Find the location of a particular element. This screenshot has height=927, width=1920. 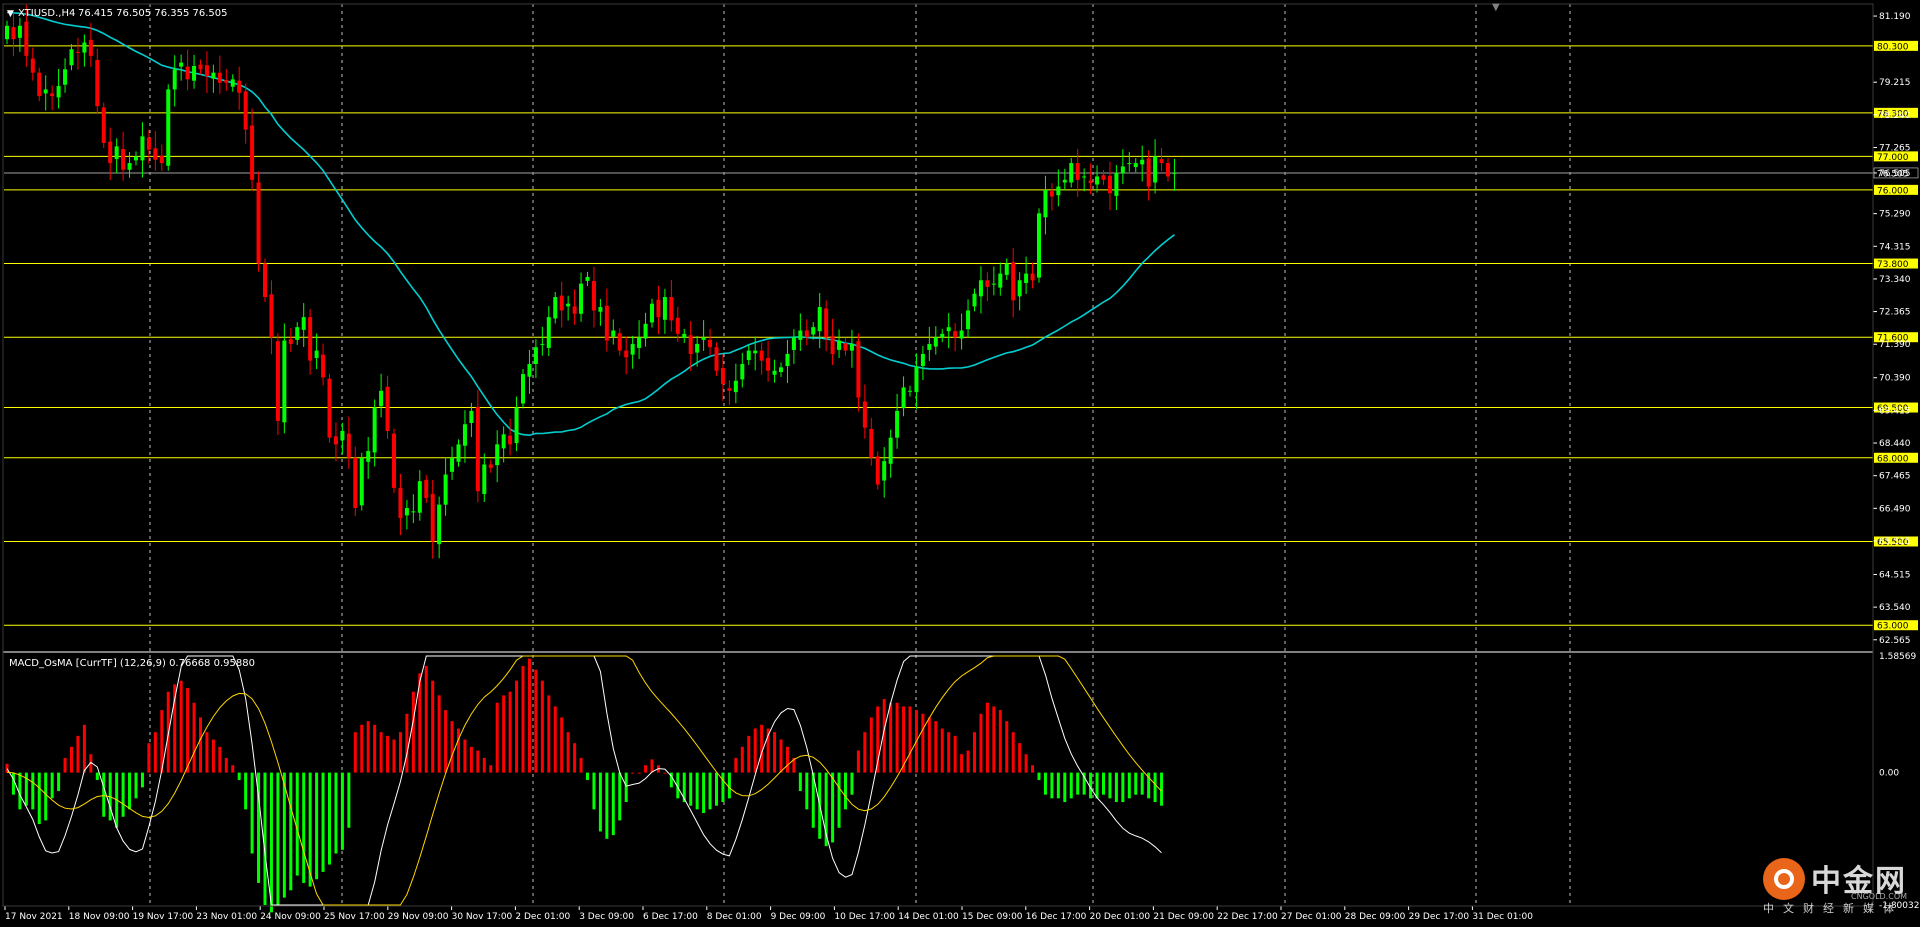

level-badge is located at coordinates (1896, 337).